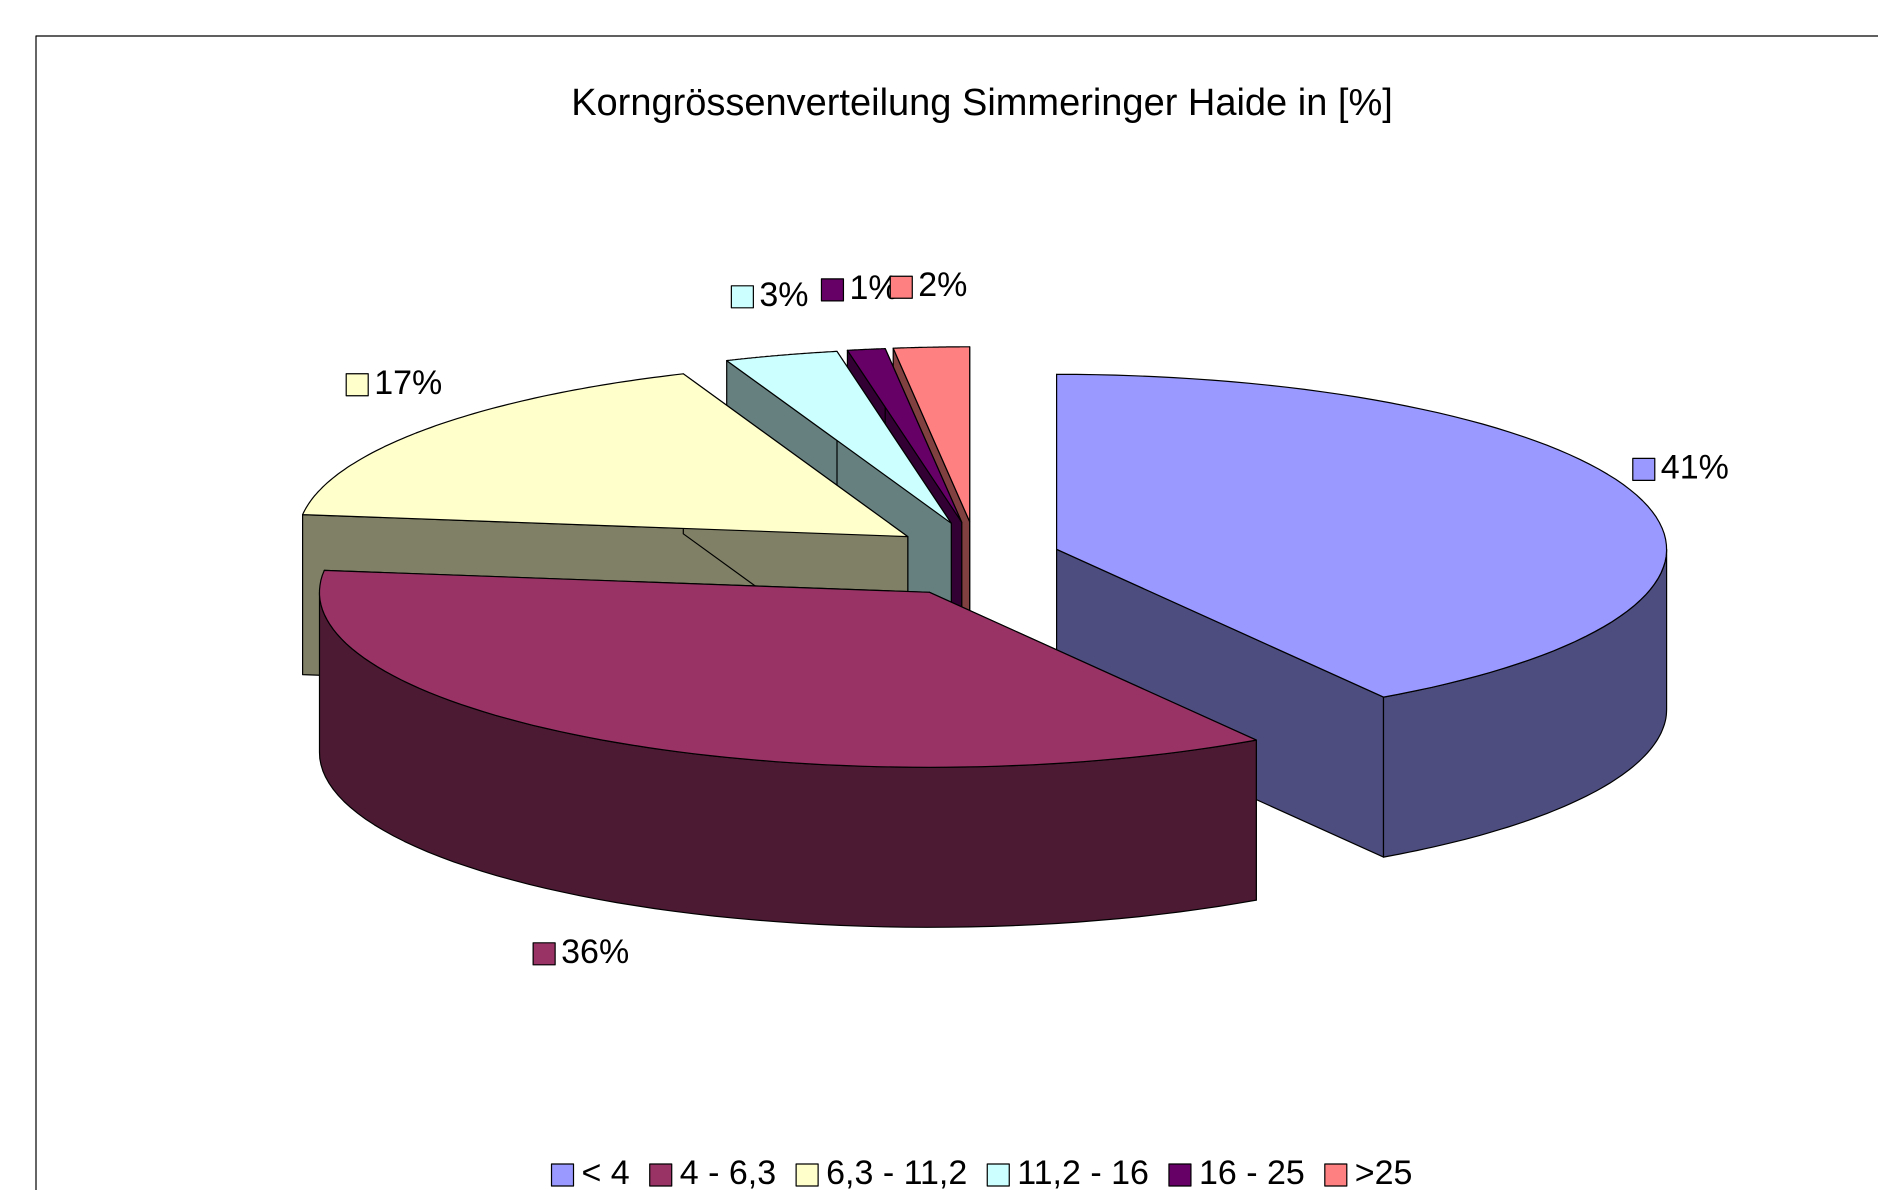  Describe the element at coordinates (1695, 467) in the screenshot. I see `data-label: 41%` at that location.